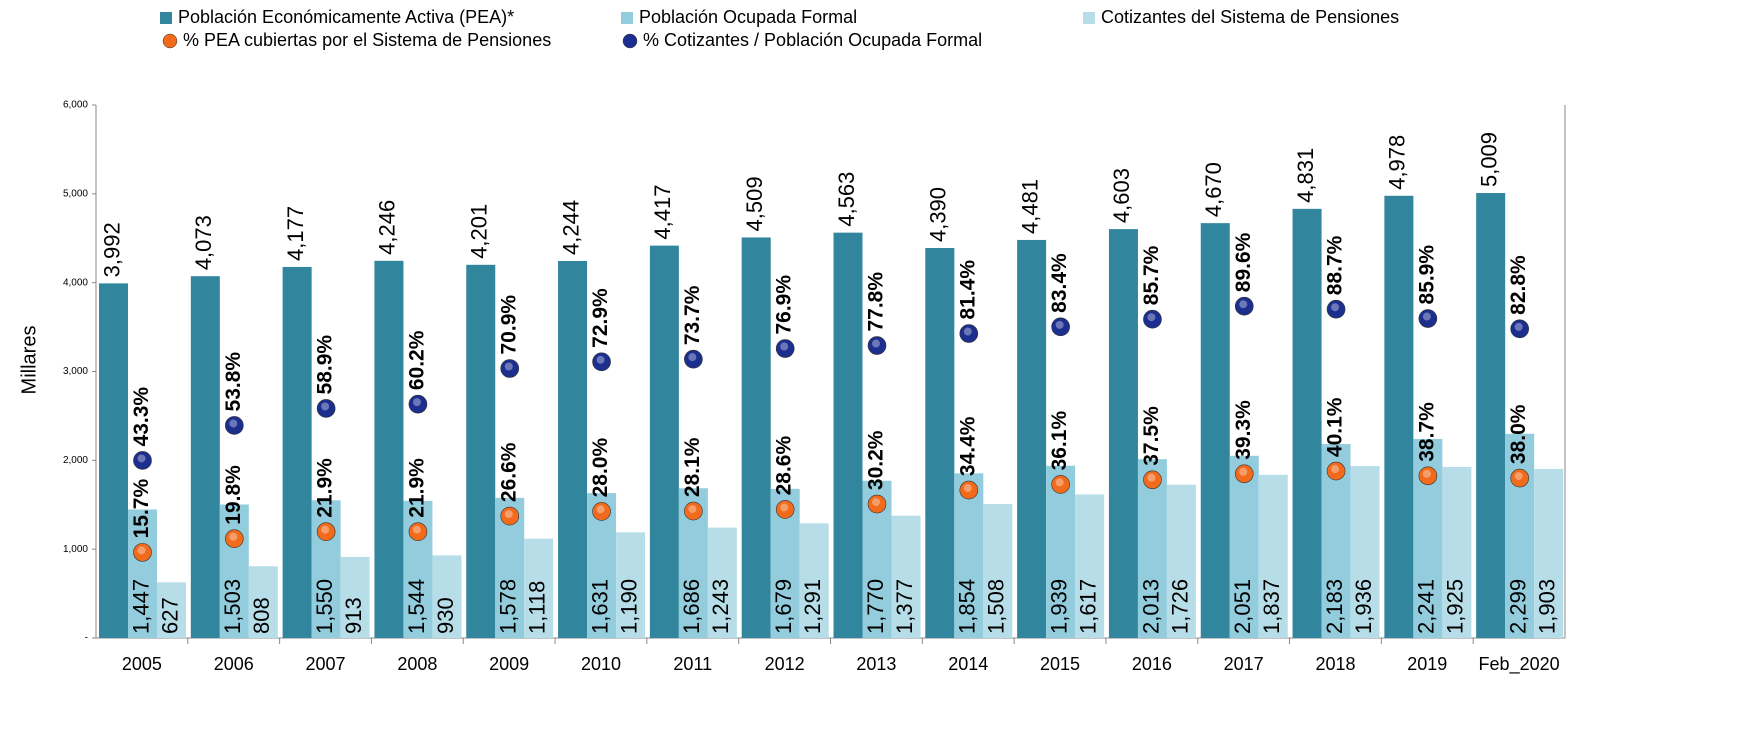 This screenshot has height=754, width=1748. Describe the element at coordinates (75, 549) in the screenshot. I see `y-tick-label: 1,000` at that location.